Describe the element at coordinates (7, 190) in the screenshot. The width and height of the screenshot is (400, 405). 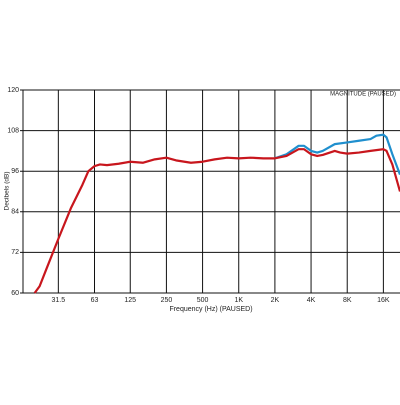
I see `y-axis-label: Decibels (dB)` at that location.